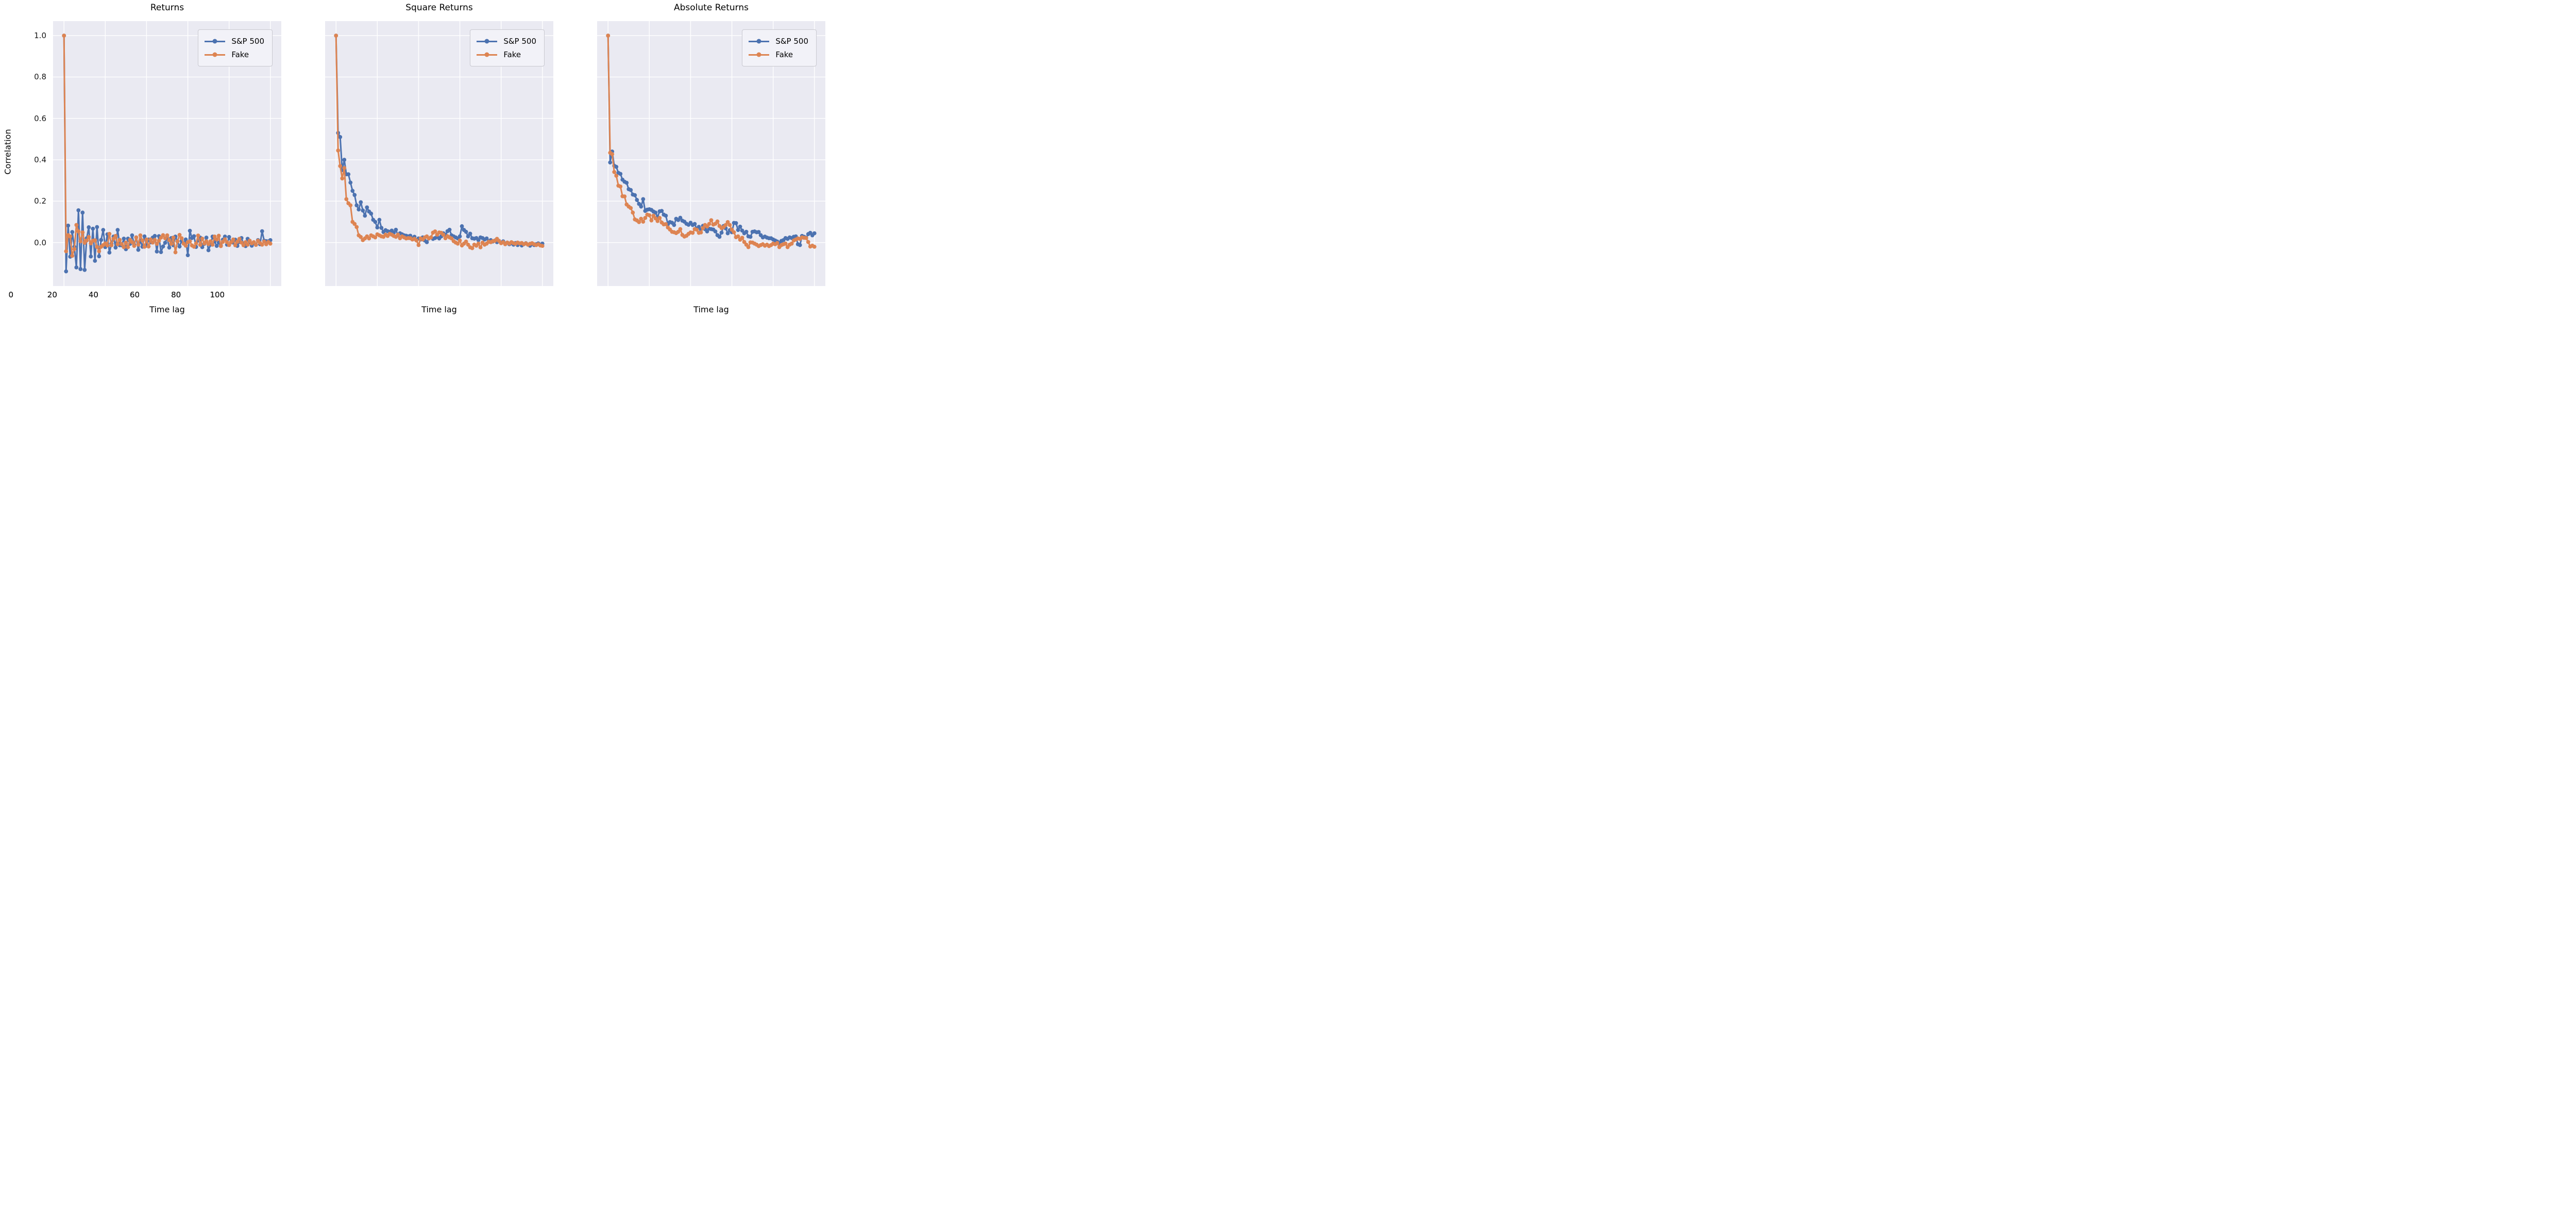  Describe the element at coordinates (40, 242) in the screenshot. I see `y-tick-label: 0.0` at that location.